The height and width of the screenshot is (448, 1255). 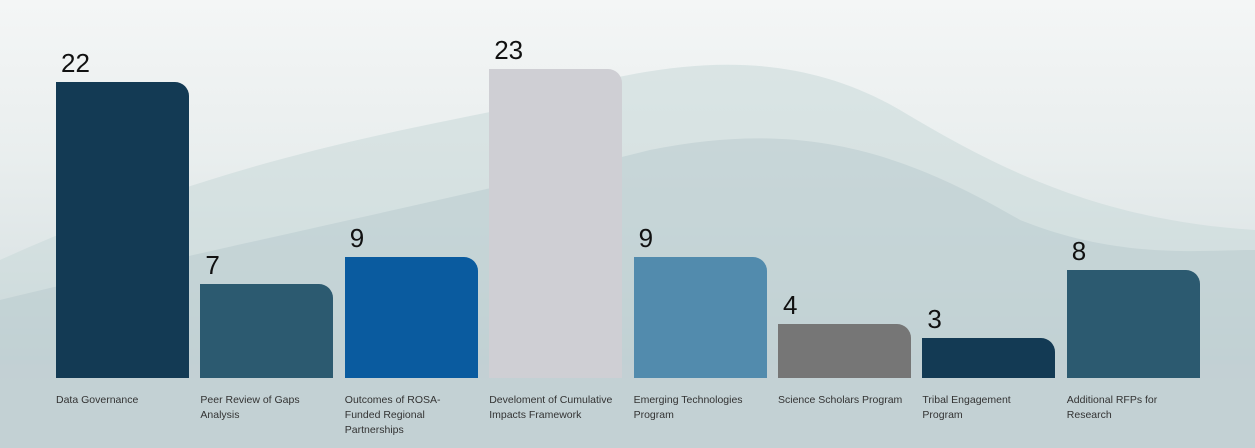 I want to click on category-label: Science Scholars Program, so click(x=840, y=400).